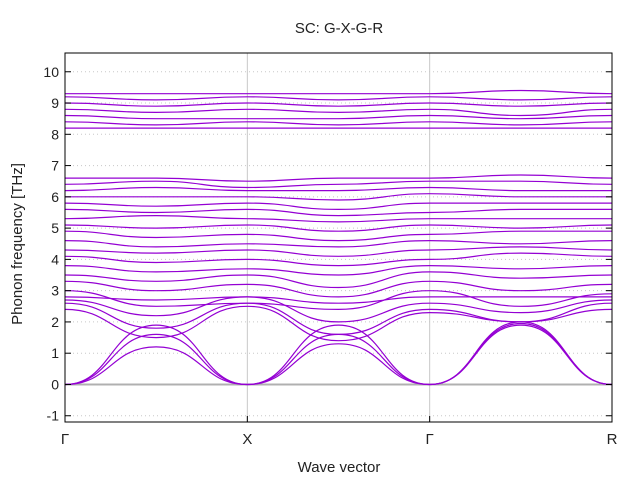 This screenshot has width=640, height=480. Describe the element at coordinates (55, 353) in the screenshot. I see `y-tick-label: 1` at that location.